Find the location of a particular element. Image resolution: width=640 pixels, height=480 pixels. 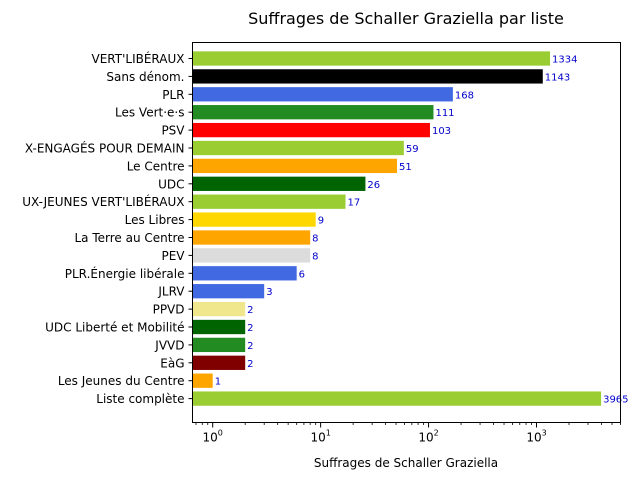

y-tick-label: Liste complète is located at coordinates (140, 399).